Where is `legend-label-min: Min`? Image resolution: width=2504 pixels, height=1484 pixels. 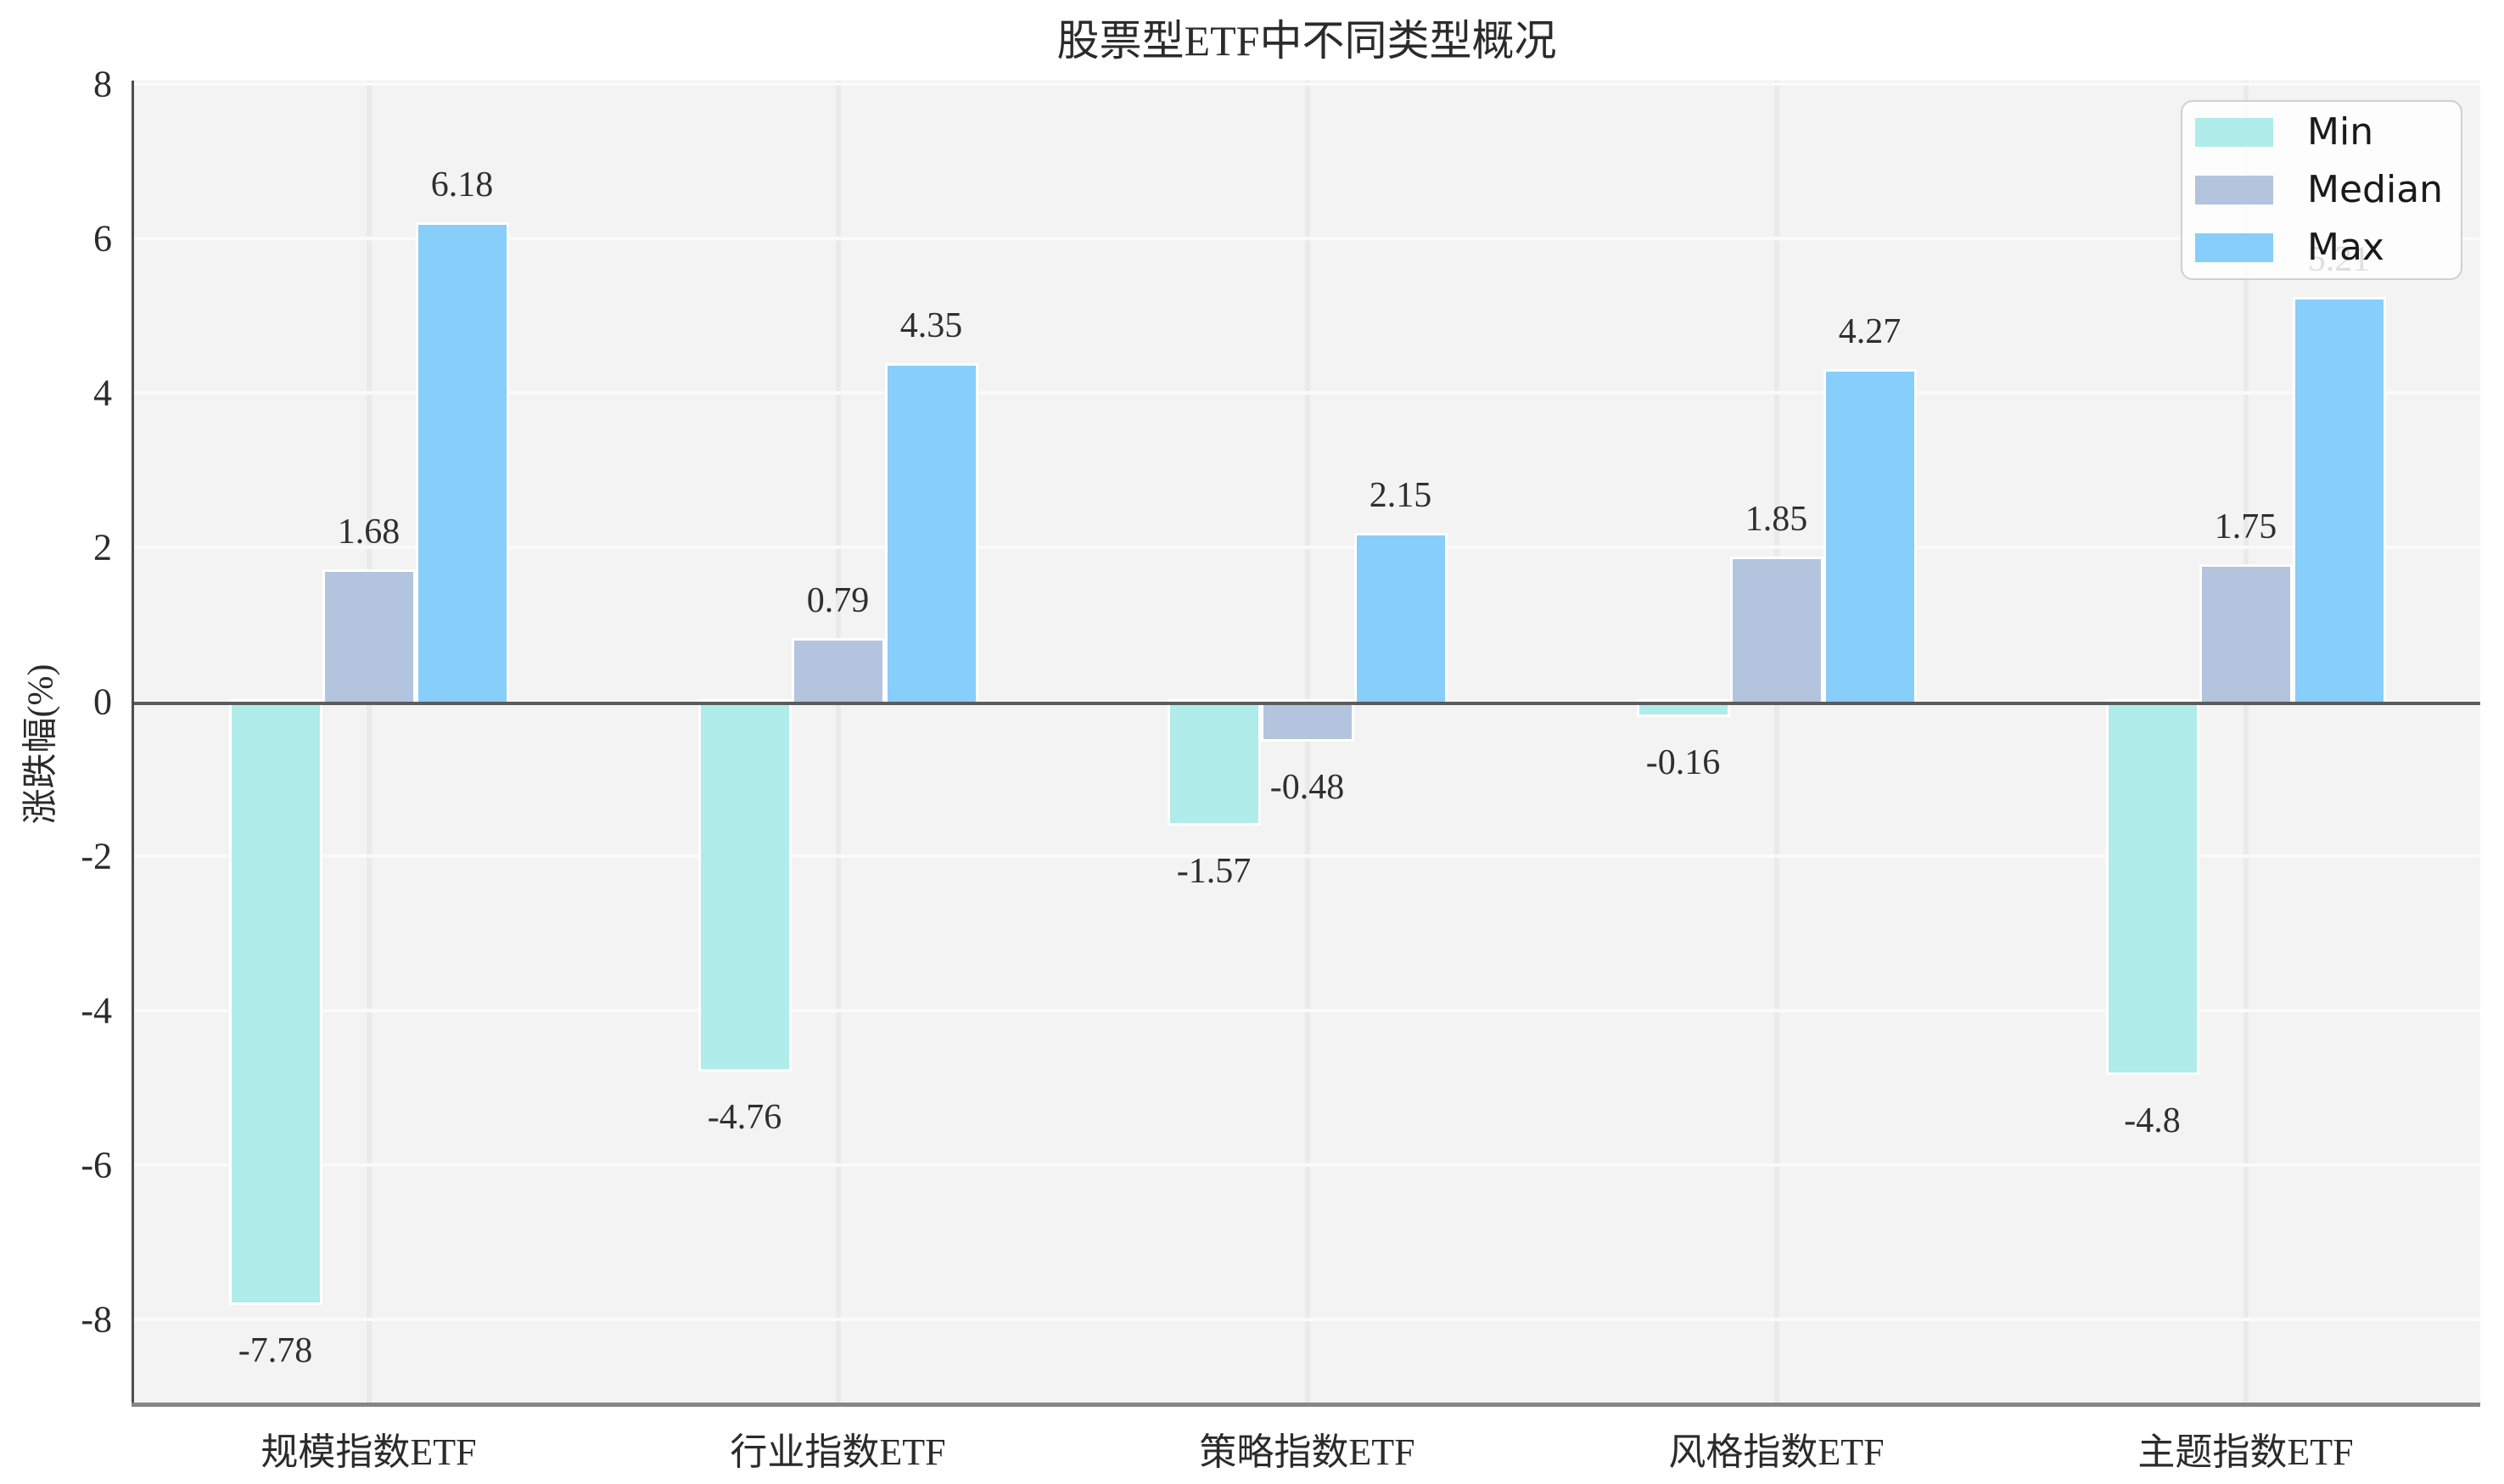
legend-label-min: Min is located at coordinates (2340, 132).